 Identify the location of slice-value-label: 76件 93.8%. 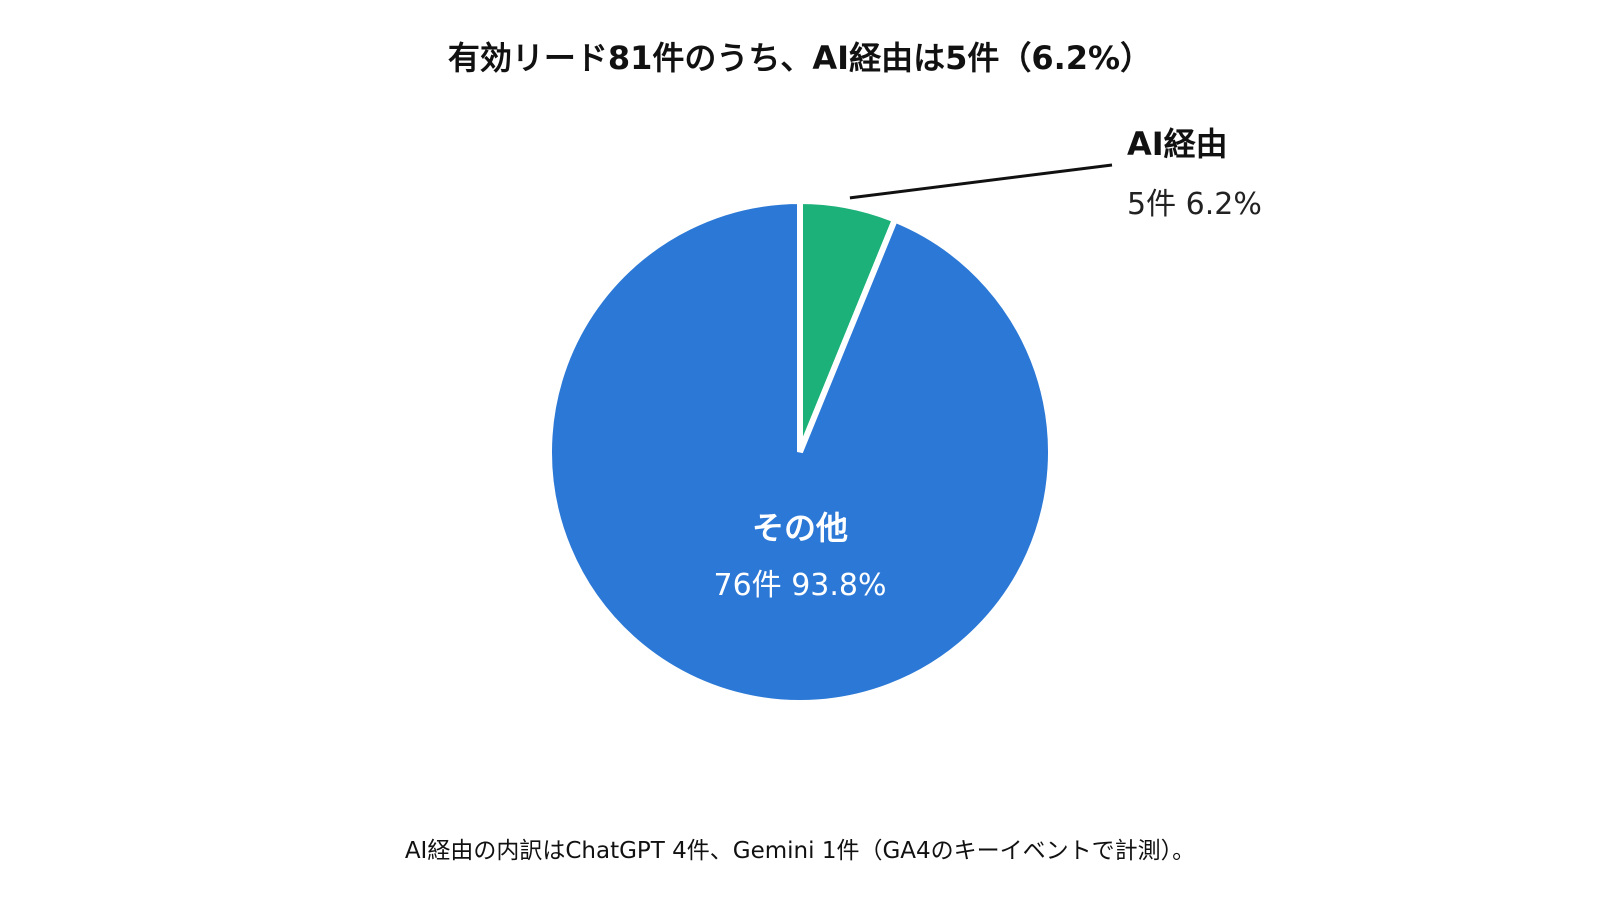
(799, 585).